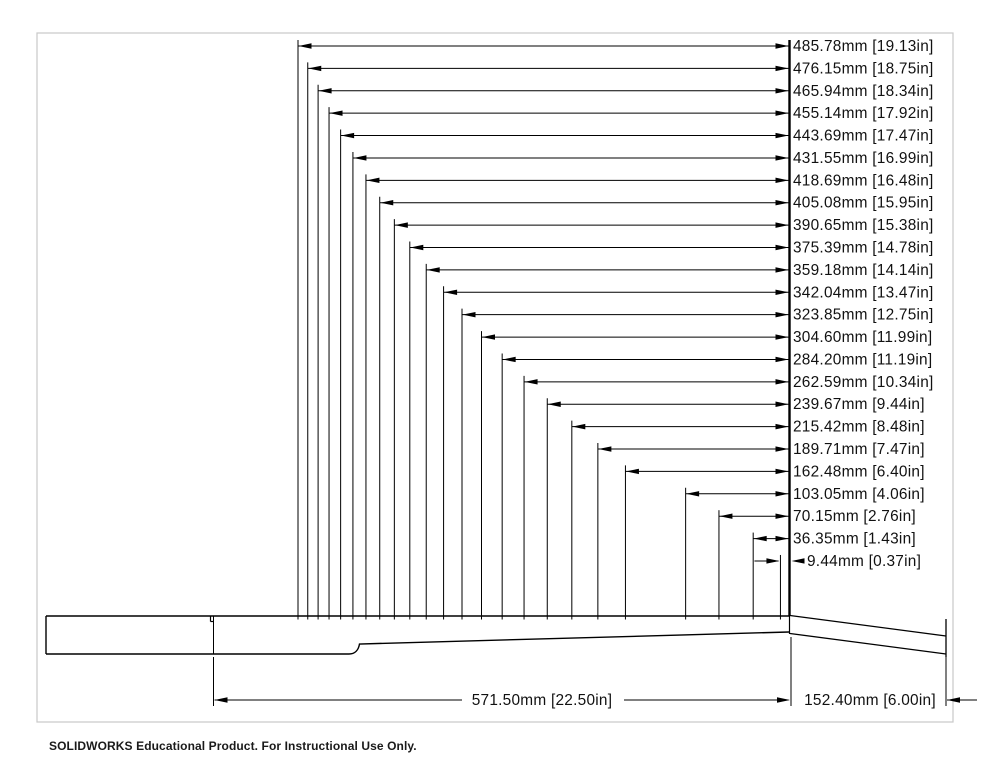  Describe the element at coordinates (863, 180) in the screenshot. I see `dimension-label: 418.69mm [16.48in]` at that location.